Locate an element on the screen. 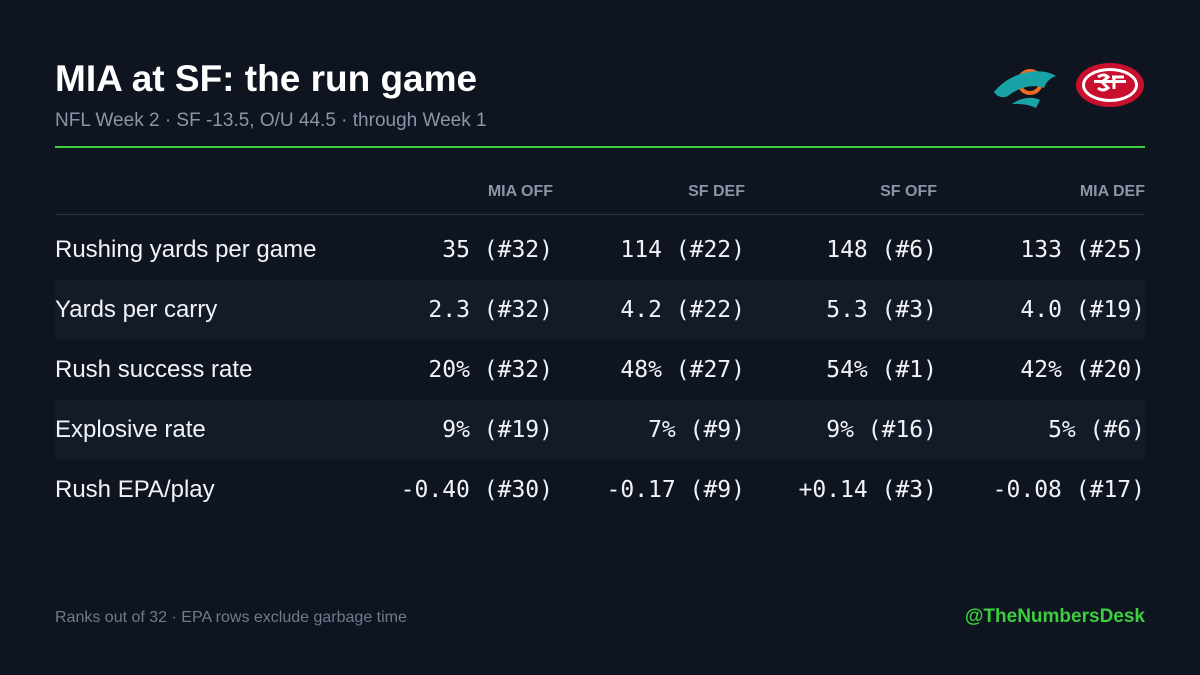  stat-cell: 148 (#6) is located at coordinates (881, 250).